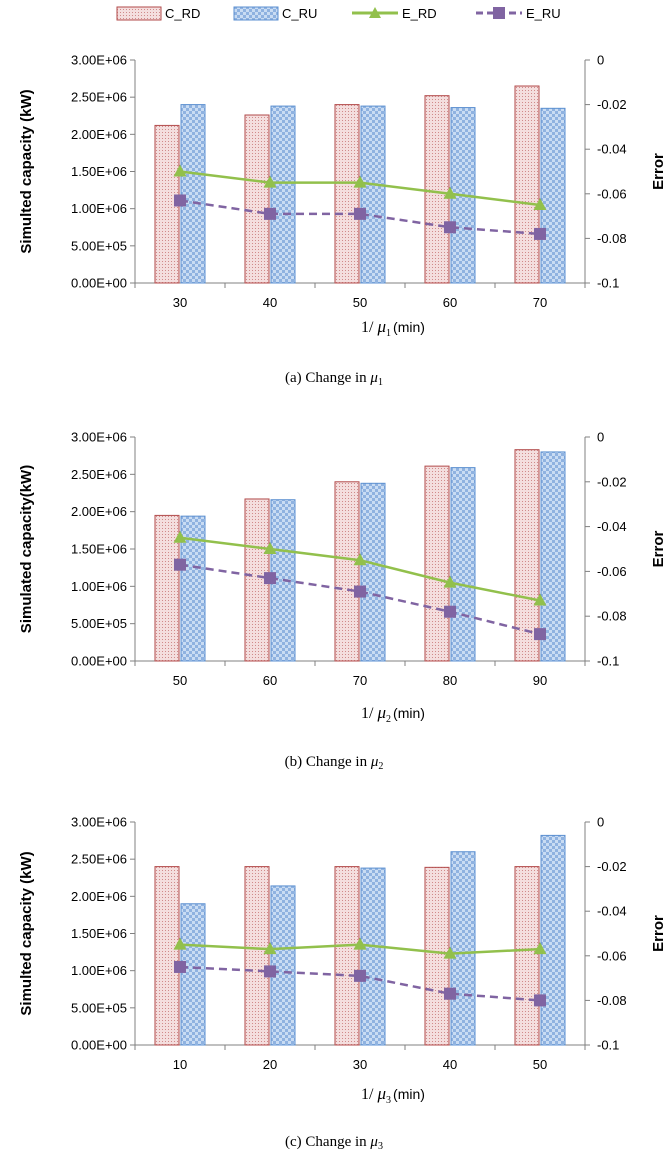 The height and width of the screenshot is (1153, 669). Describe the element at coordinates (270, 302) in the screenshot. I see `x-tick-label: 40` at that location.